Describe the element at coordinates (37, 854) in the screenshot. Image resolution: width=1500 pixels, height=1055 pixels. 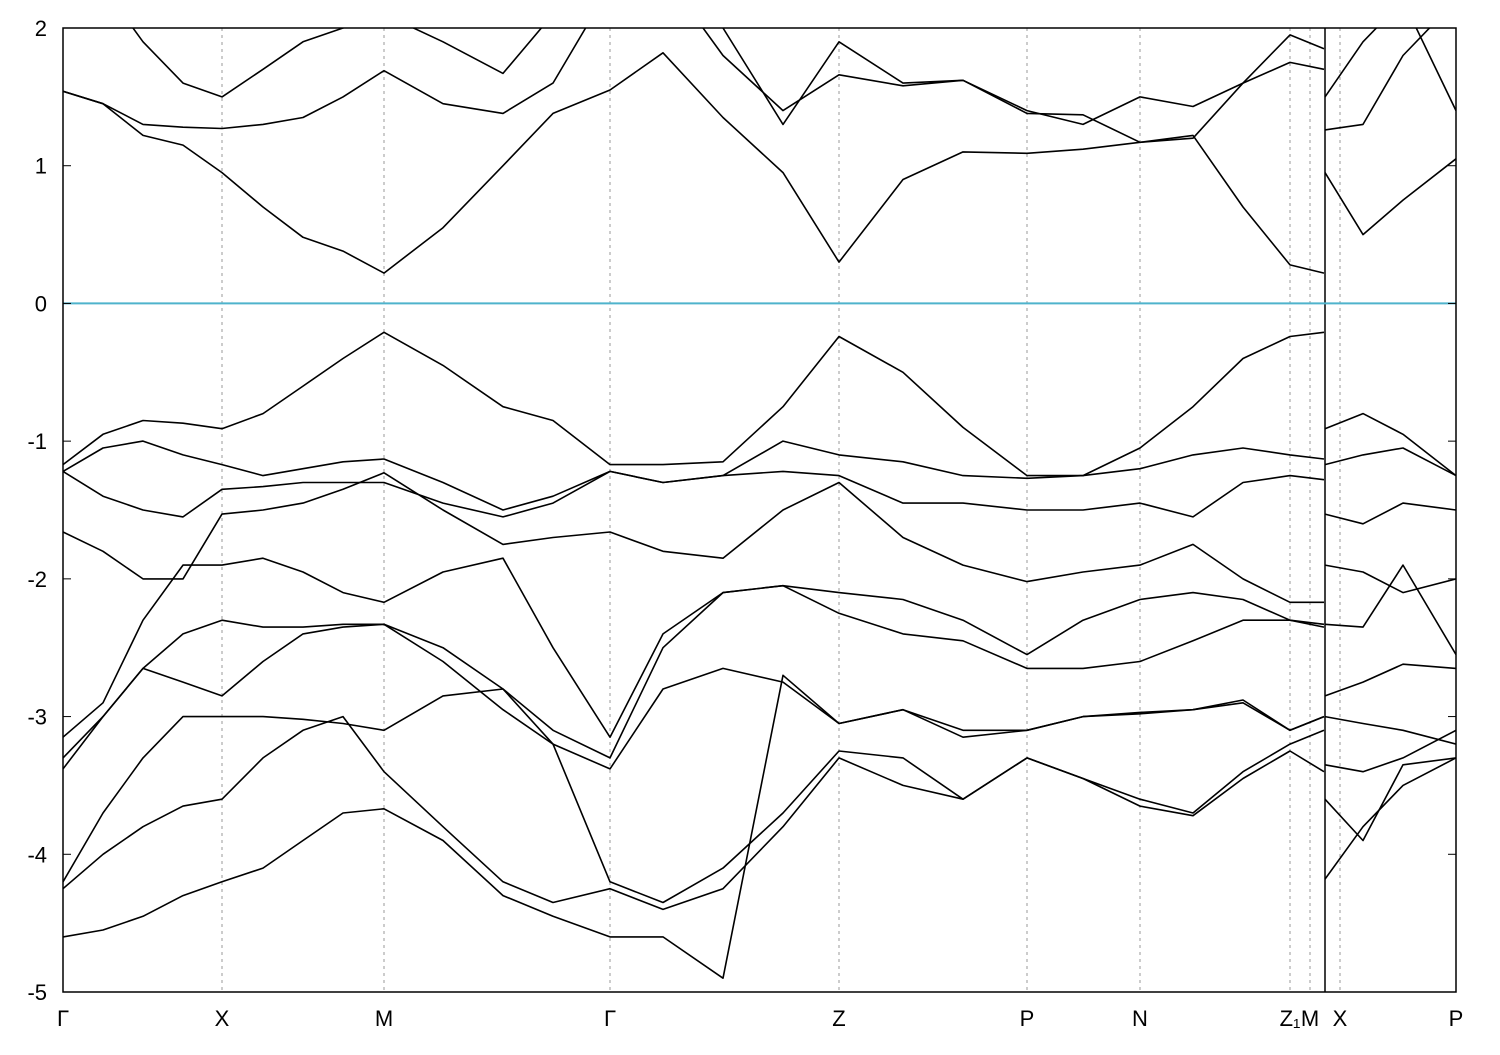
I see `y-tick-label: -4` at that location.